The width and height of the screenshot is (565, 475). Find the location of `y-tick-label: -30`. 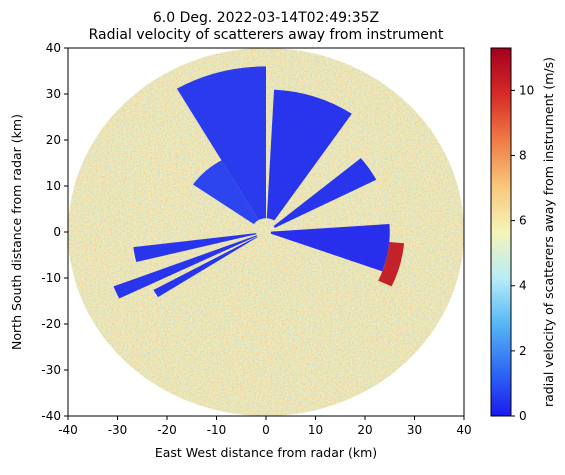

y-tick-label: -30 is located at coordinates (51, 370).